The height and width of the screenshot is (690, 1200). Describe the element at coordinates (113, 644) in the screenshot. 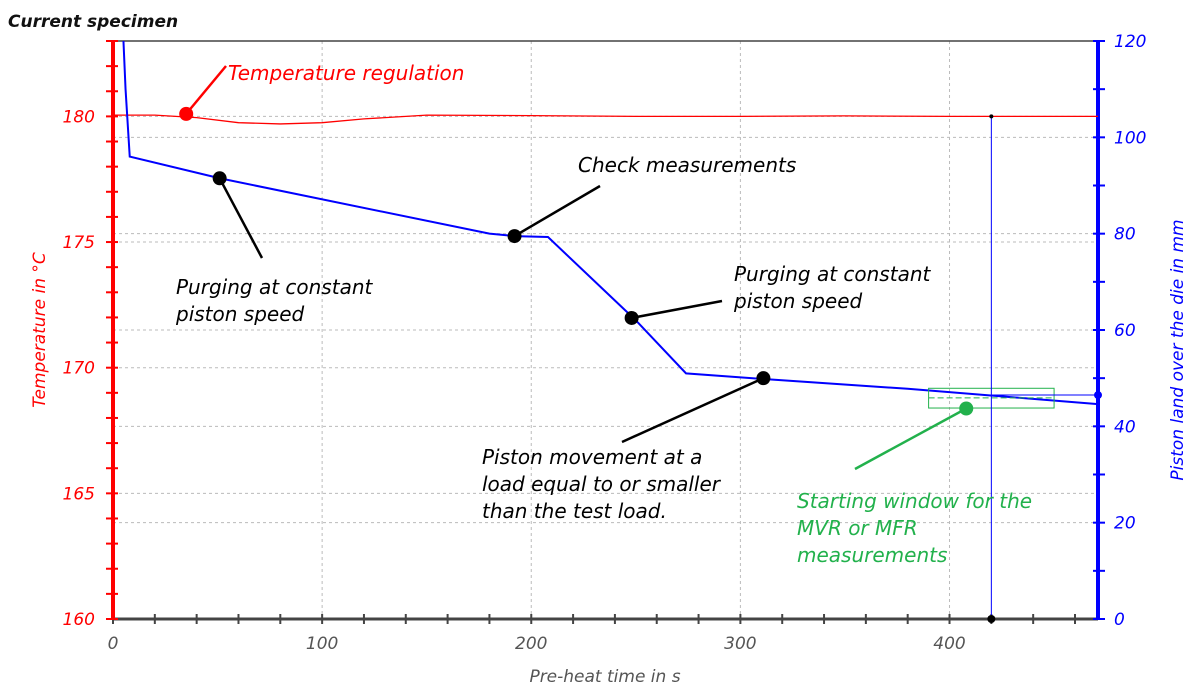

I see `x-tick-label: 0` at that location.